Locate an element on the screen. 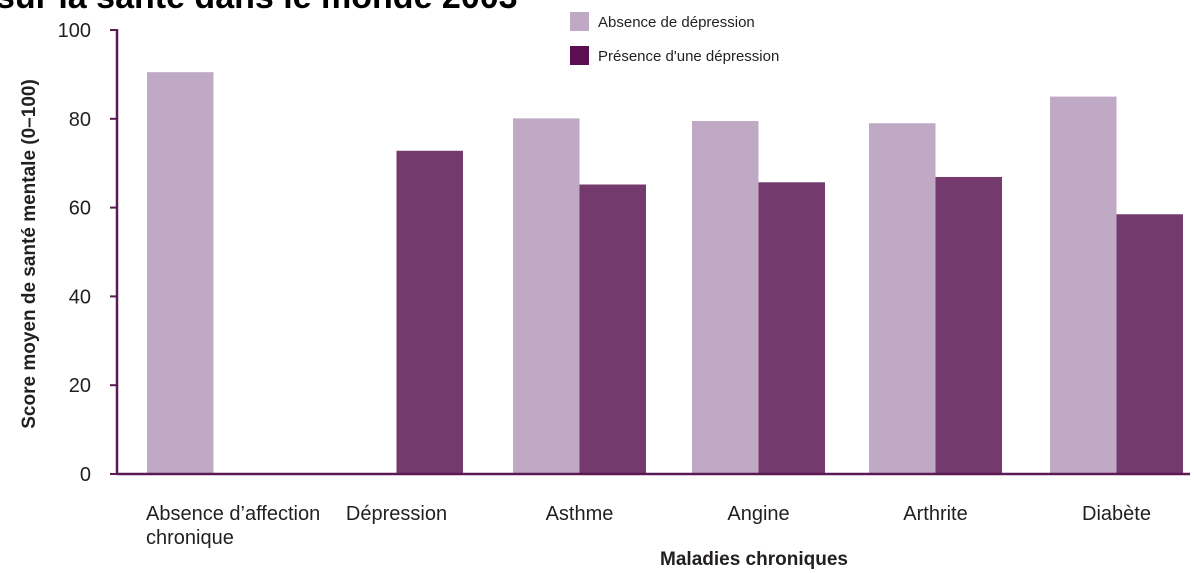 The width and height of the screenshot is (1194, 573). x-axis-label: Maladies chroniques is located at coordinates (754, 559).